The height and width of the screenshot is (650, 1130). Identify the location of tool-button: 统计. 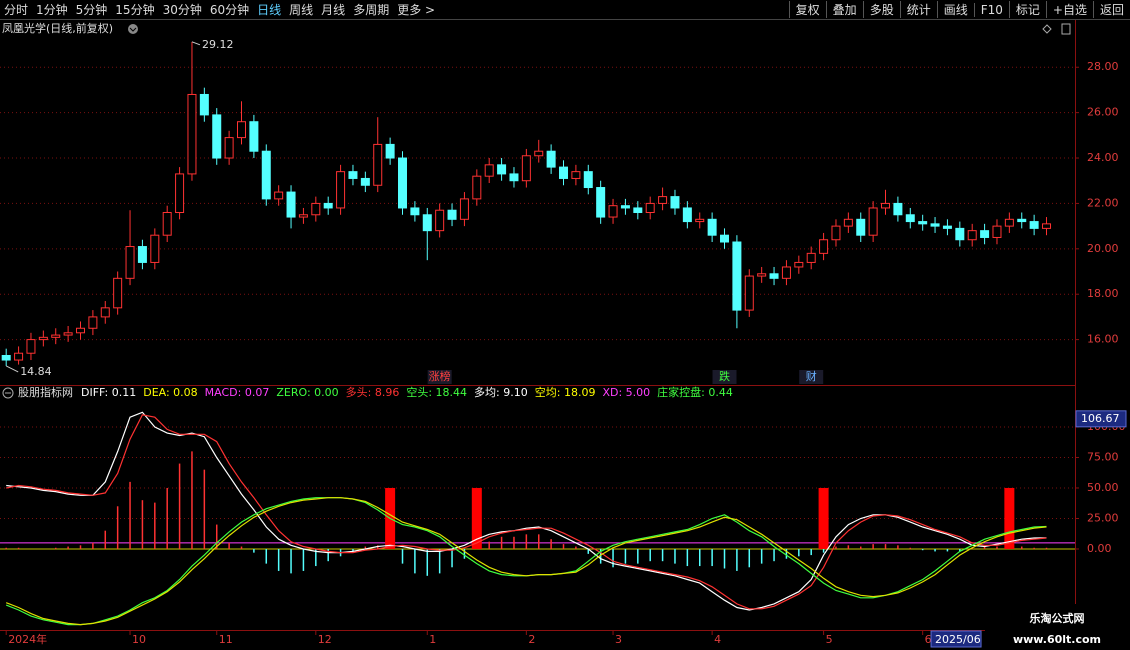
(918, 9).